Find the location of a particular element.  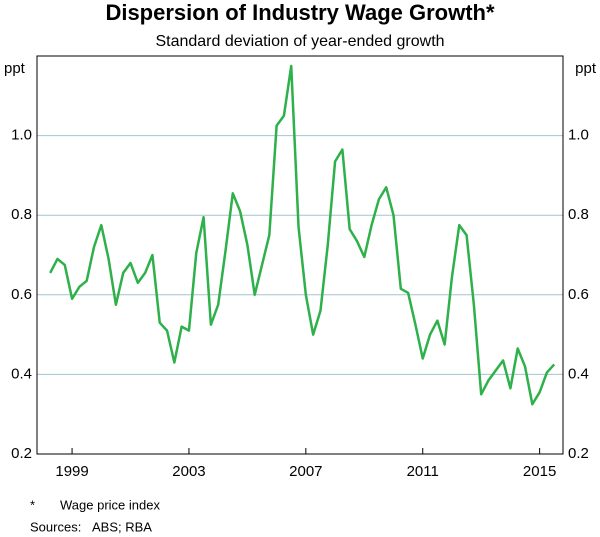

y2-unit: ppt is located at coordinates (586, 68).